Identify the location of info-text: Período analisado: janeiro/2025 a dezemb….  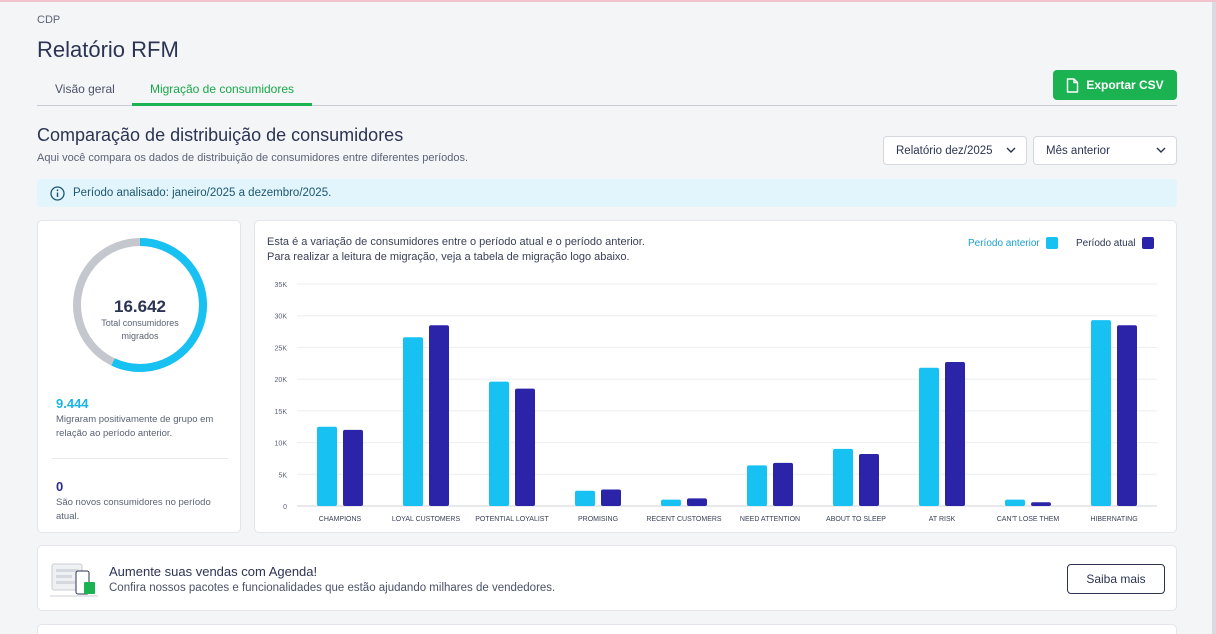
(202, 193).